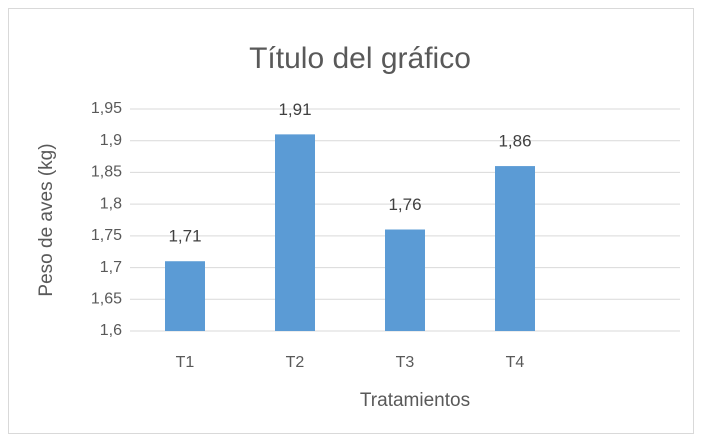  I want to click on y-tick-label: 1,9, so click(111, 140).